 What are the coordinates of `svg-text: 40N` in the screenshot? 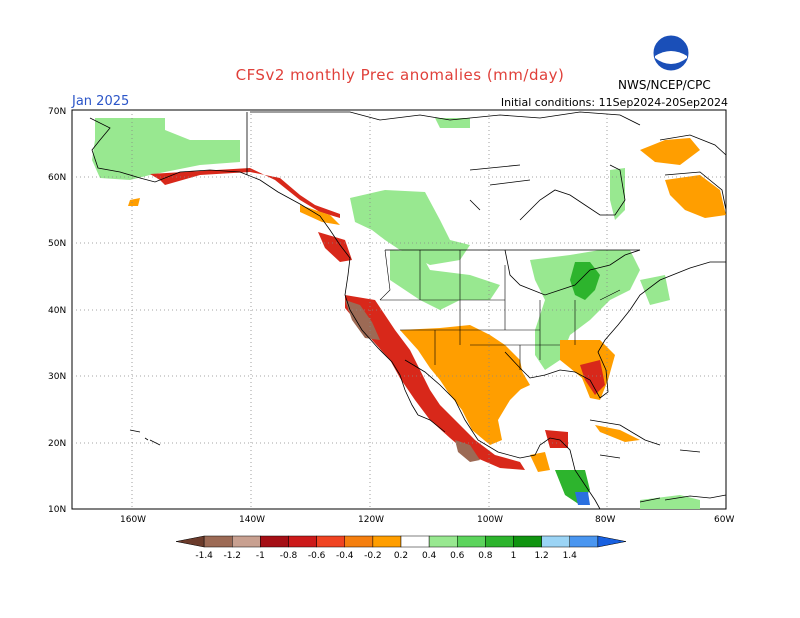 It's located at (57, 311).